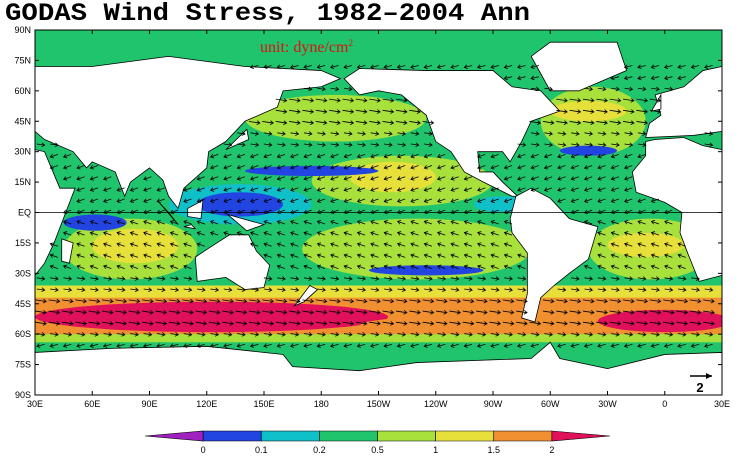 The height and width of the screenshot is (457, 741). What do you see at coordinates (722, 404) in the screenshot?
I see `lon-label: 30E` at bounding box center [722, 404].